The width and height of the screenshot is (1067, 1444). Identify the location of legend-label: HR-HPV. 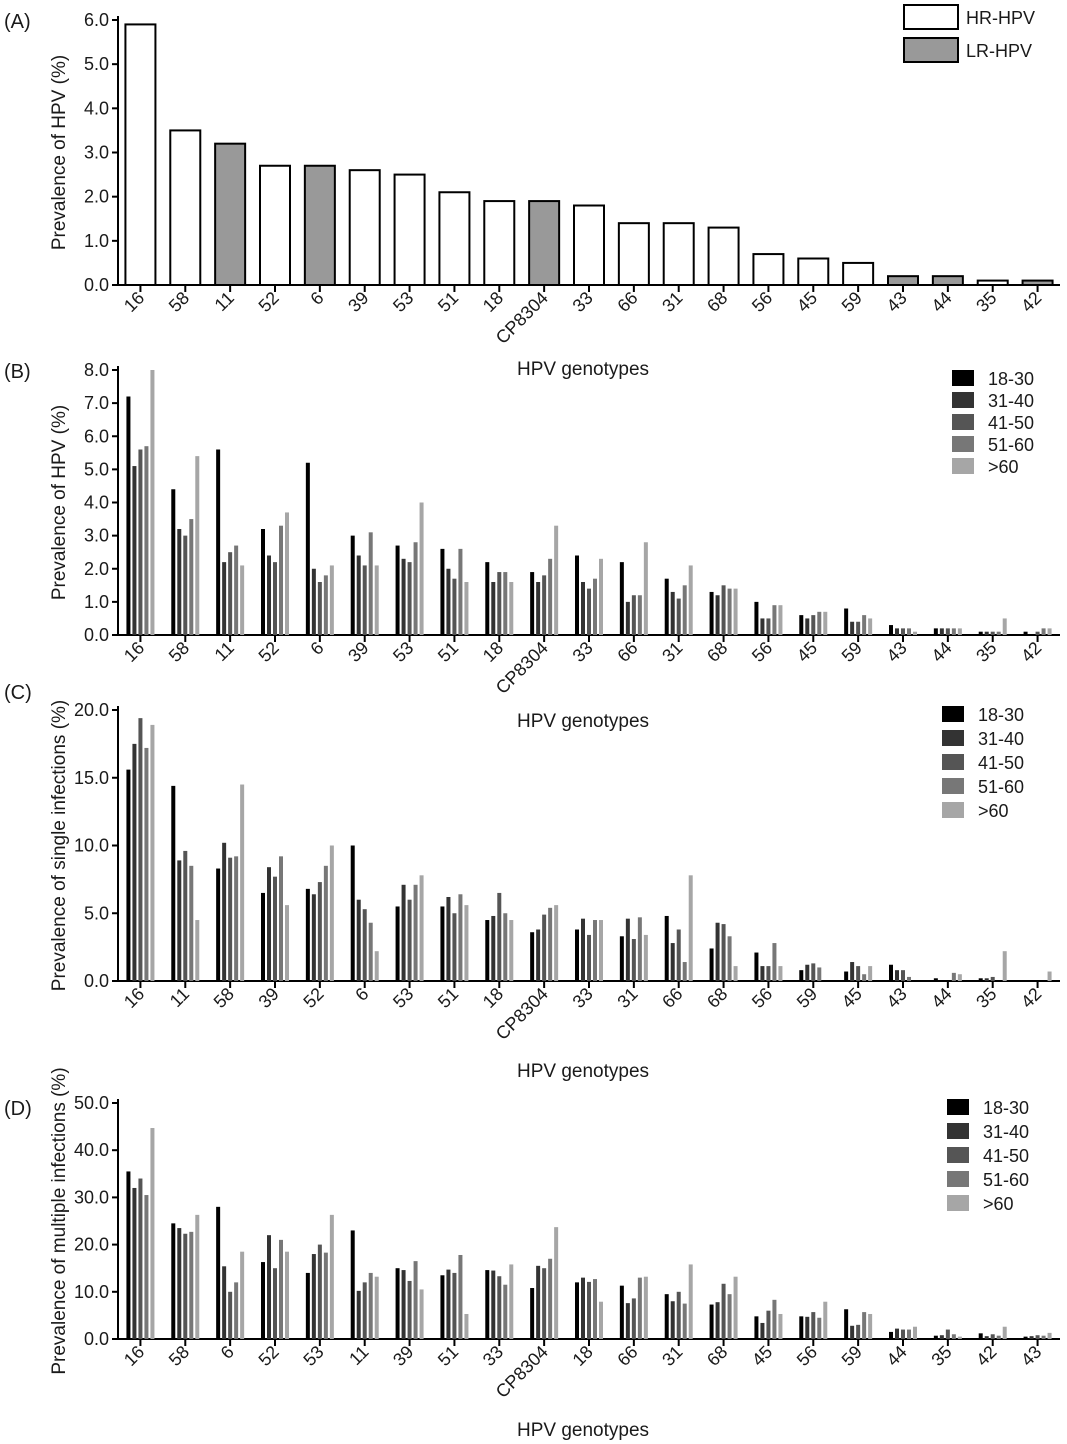
(1000, 18).